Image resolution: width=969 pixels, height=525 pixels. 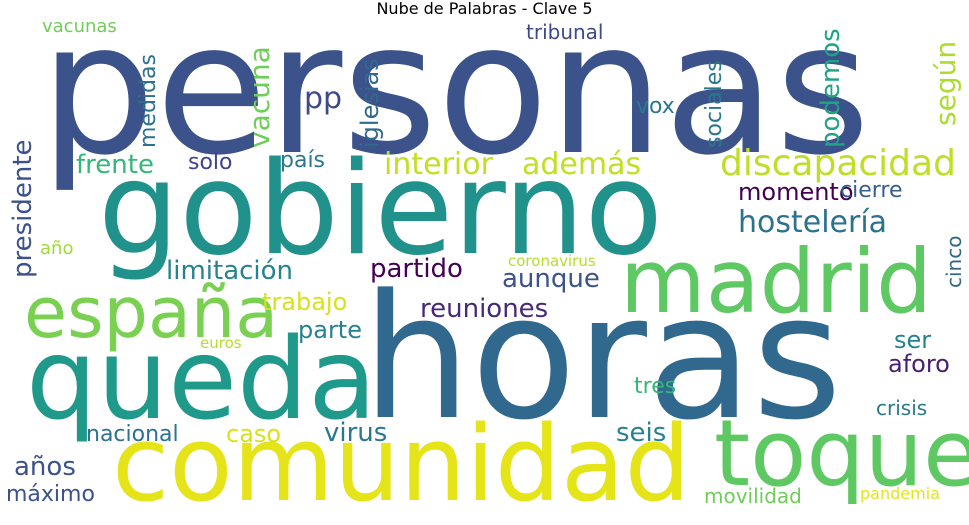 What do you see at coordinates (900, 493) in the screenshot?
I see `word-pandemia: pandemia` at bounding box center [900, 493].